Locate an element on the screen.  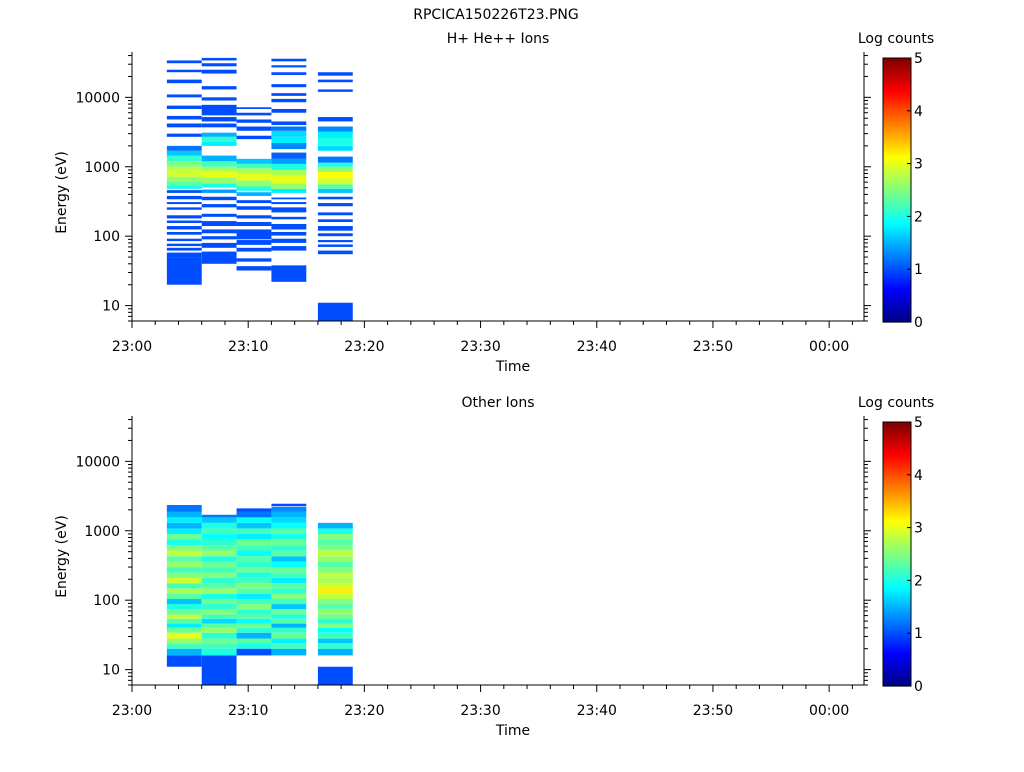
x-tick-label: 23:30 is located at coordinates (480, 711).